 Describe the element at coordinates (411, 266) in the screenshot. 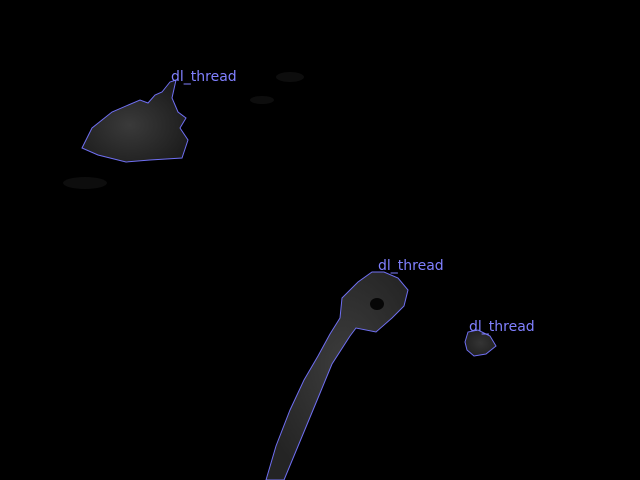

I see `detection-2-label: dl_thread` at that location.